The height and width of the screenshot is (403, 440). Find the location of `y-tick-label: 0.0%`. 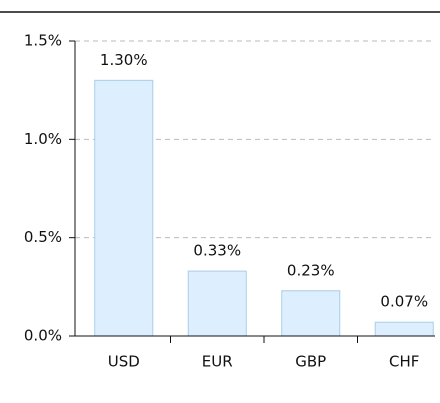

y-tick-label: 0.0% is located at coordinates (43, 336).